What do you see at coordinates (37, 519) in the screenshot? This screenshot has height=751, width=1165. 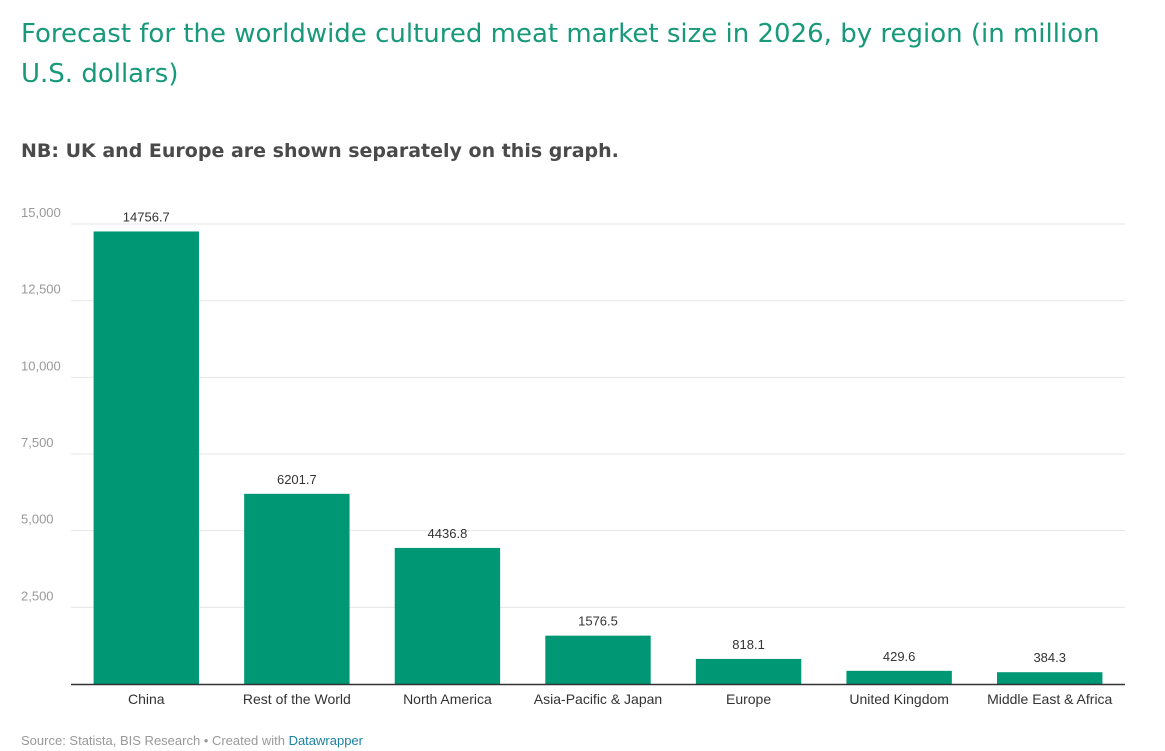 I see `y-tick-label: 5,000` at bounding box center [37, 519].